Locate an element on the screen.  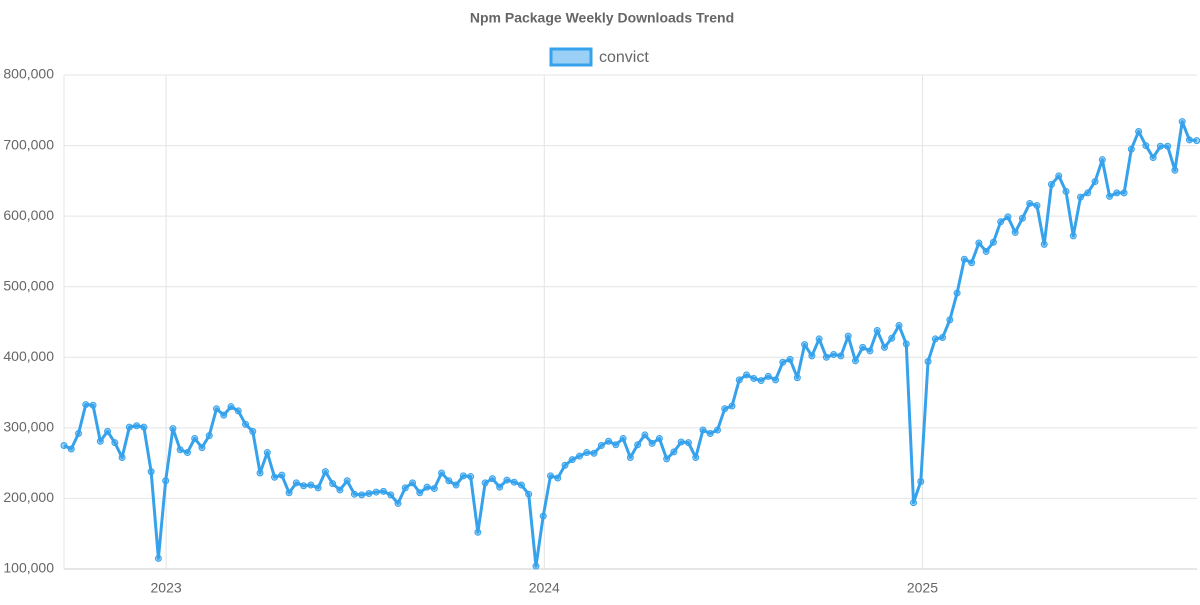
y-tick-label: 600,000 is located at coordinates (28, 215).